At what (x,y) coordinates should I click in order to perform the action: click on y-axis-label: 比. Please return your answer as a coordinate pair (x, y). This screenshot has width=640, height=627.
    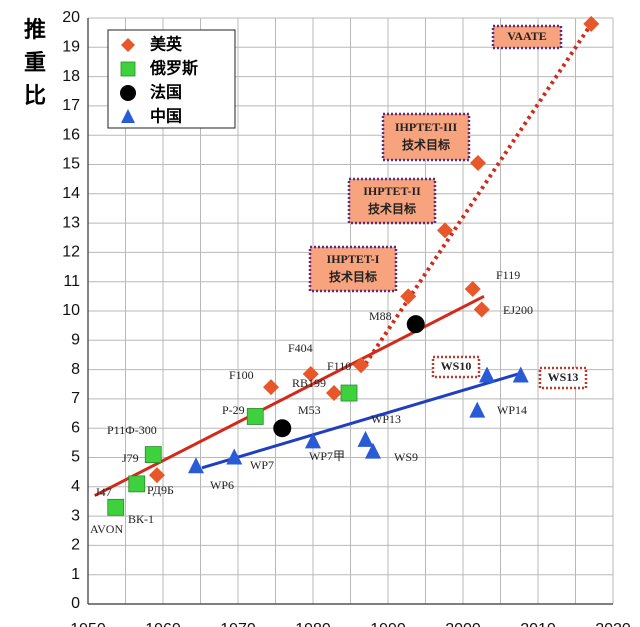
    Looking at the image, I should click on (35, 96).